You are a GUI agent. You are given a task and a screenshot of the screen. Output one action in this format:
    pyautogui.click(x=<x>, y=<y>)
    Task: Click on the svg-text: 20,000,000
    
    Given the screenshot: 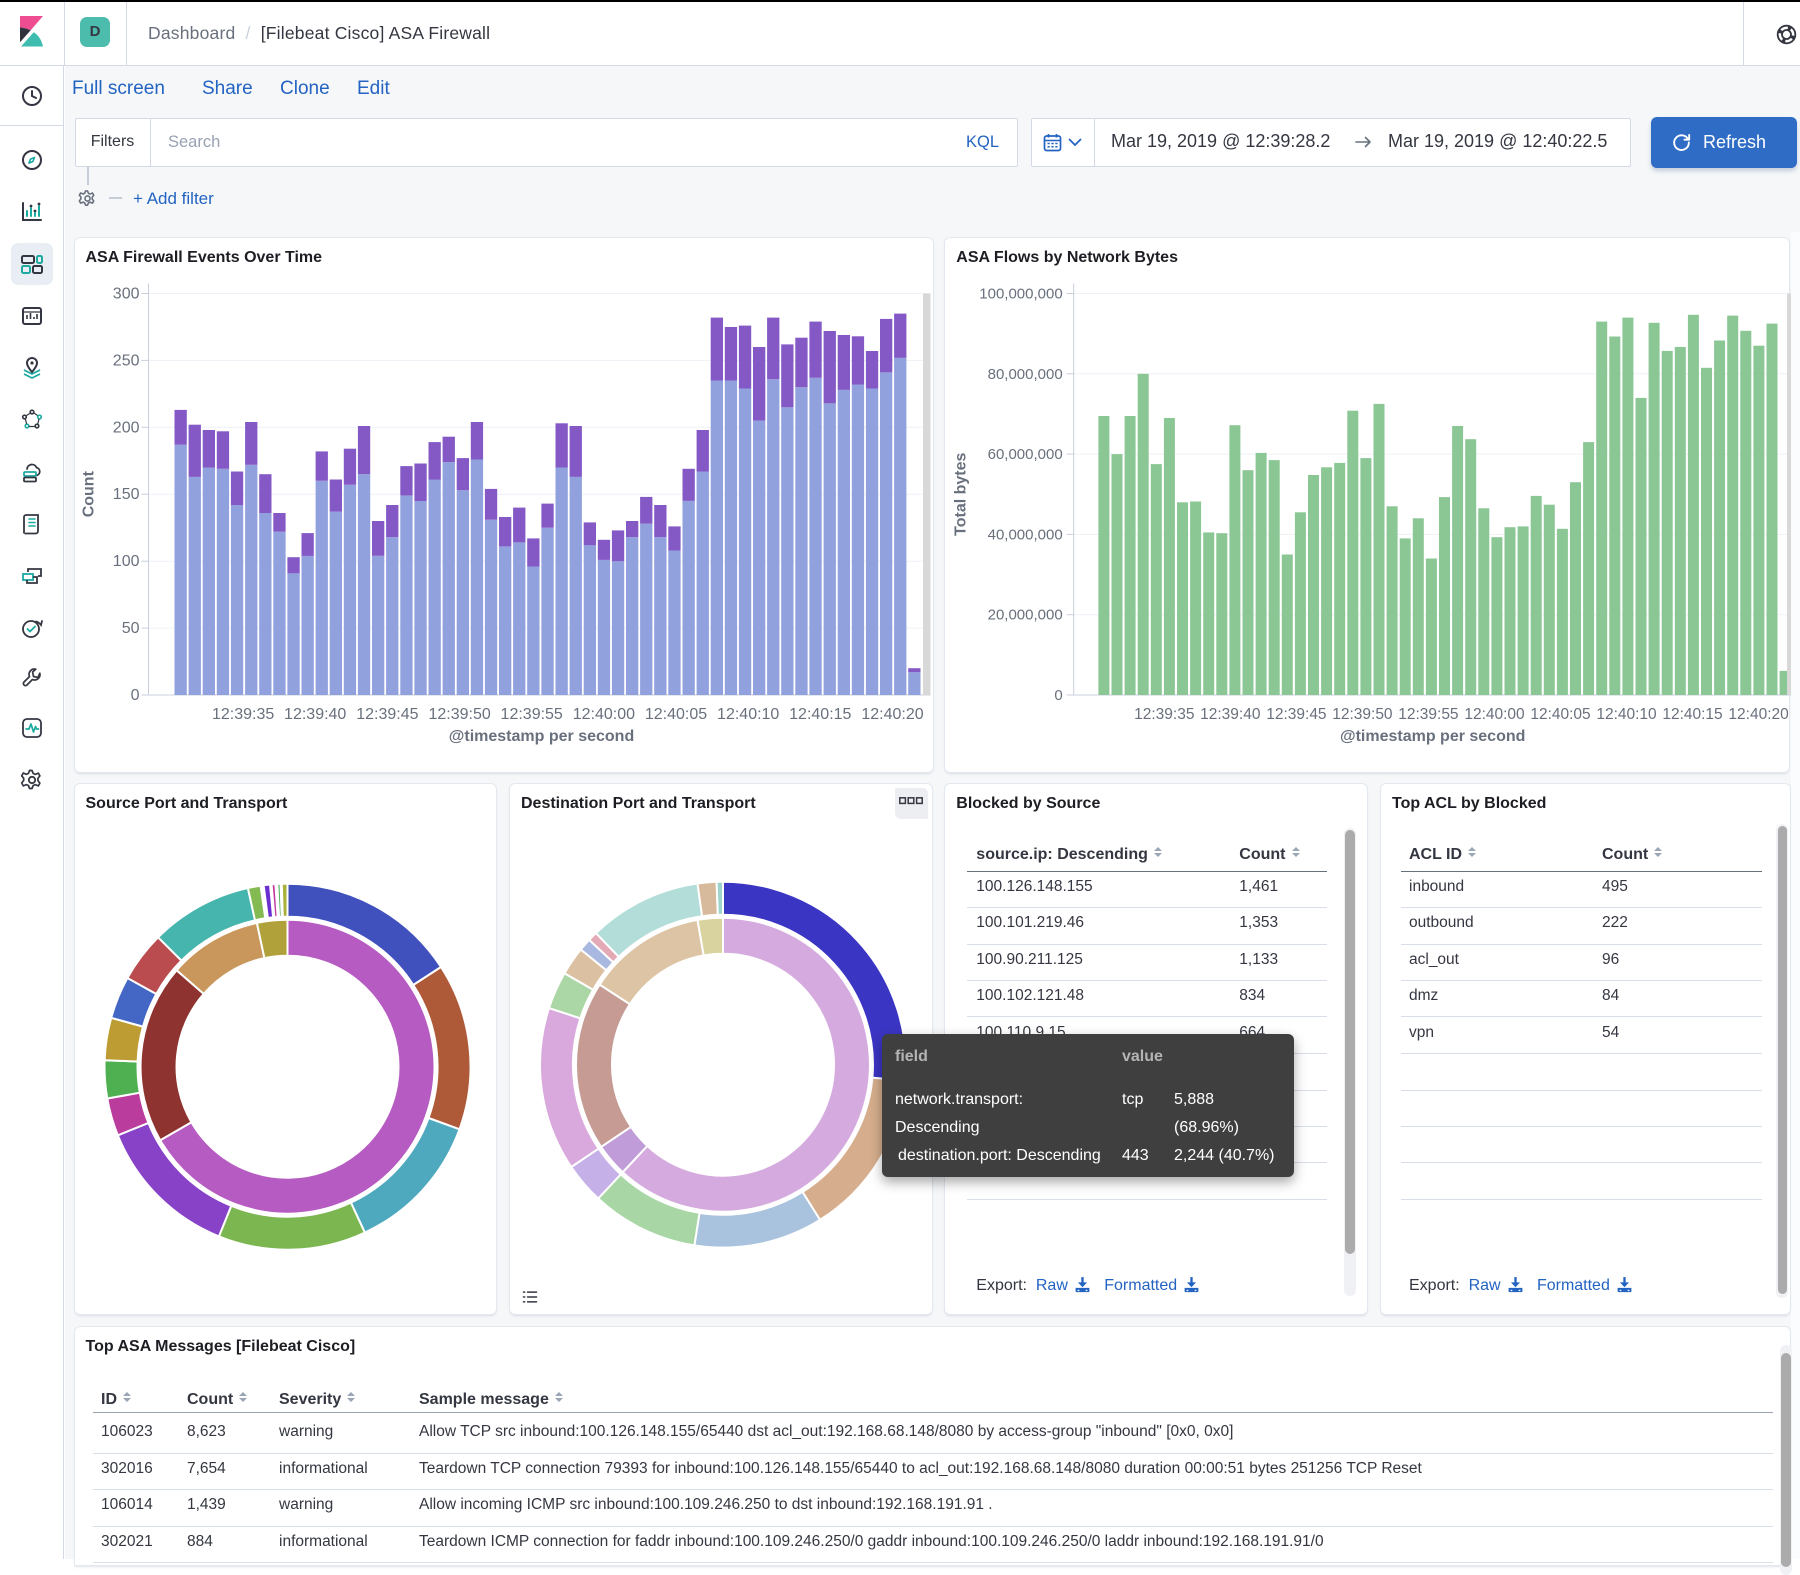 What is the action you would take?
    pyautogui.click(x=1025, y=615)
    